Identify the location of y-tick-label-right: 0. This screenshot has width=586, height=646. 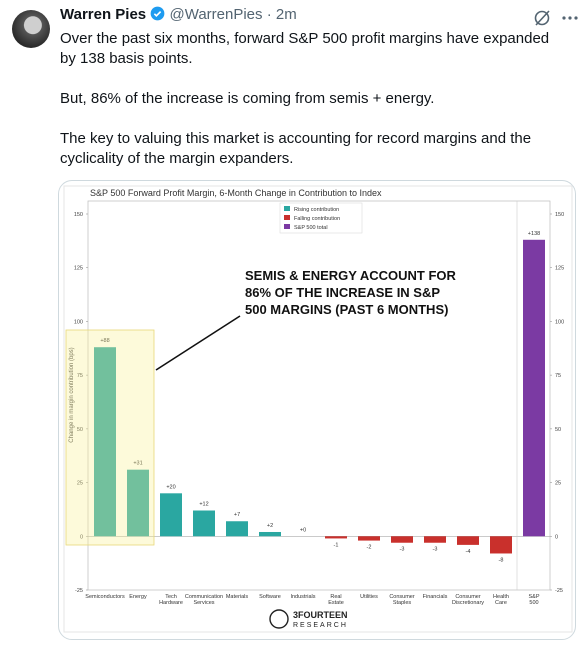
(556, 537).